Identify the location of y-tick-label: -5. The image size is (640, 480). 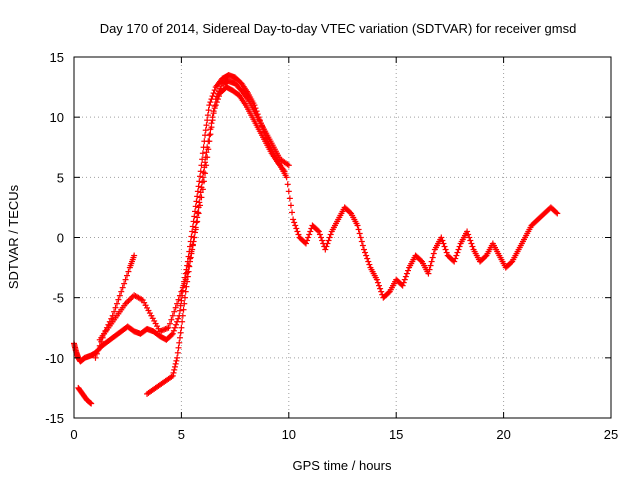
(58, 298).